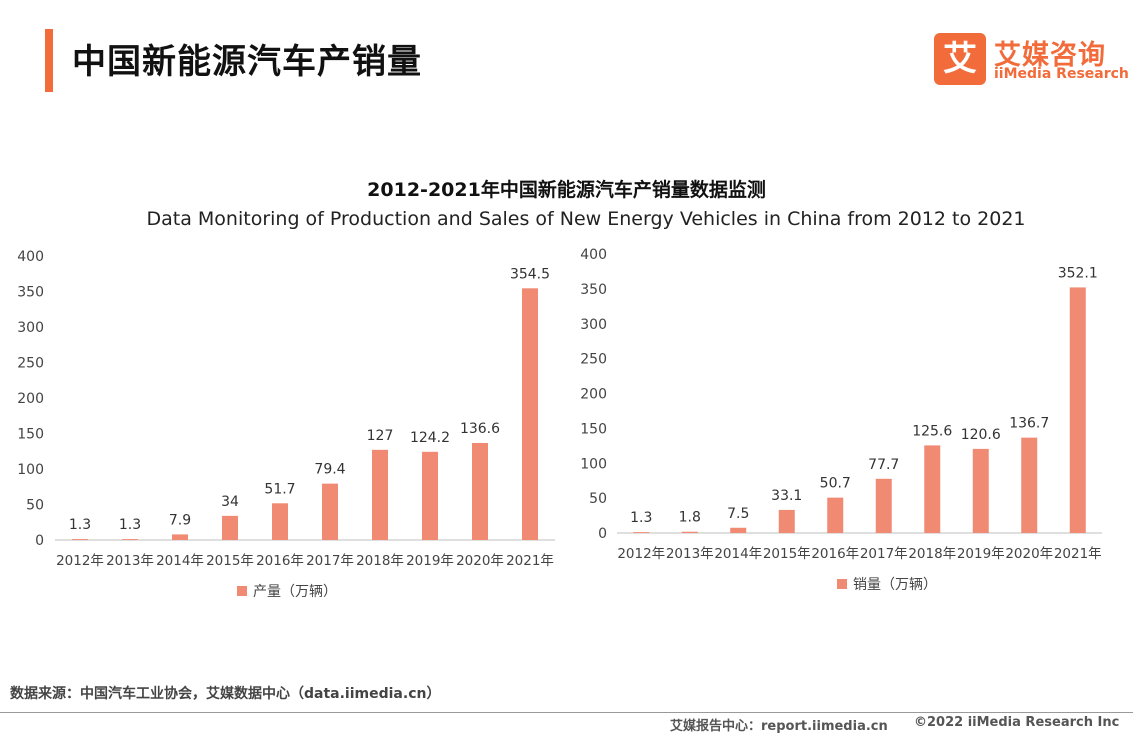 The image size is (1133, 737). What do you see at coordinates (835, 484) in the screenshot?
I see `data-label: 50.7` at bounding box center [835, 484].